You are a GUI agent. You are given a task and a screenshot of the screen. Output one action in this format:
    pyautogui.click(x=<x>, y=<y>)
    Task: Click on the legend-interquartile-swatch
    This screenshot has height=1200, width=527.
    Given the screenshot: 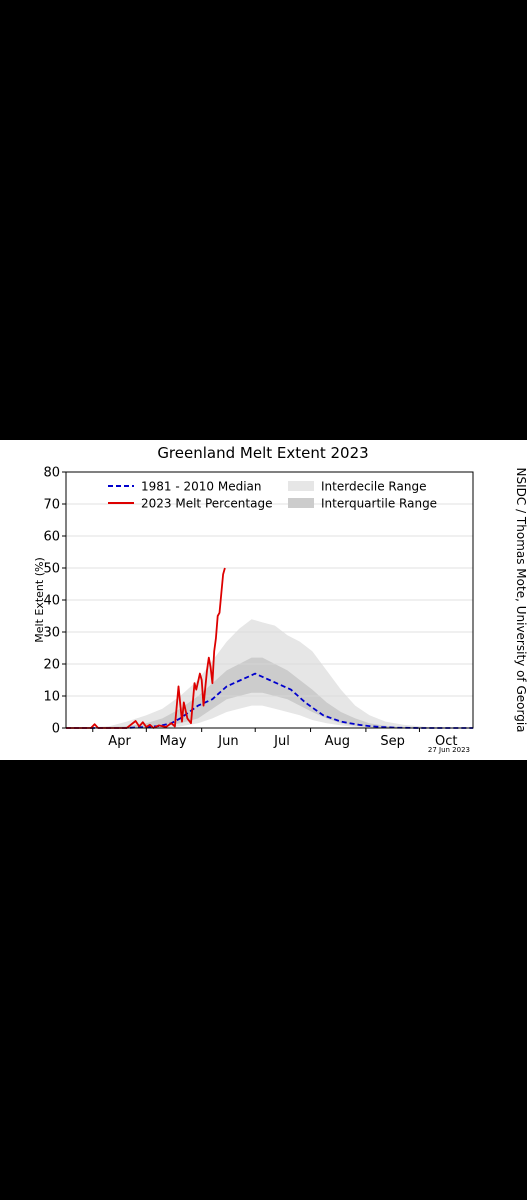 What is the action you would take?
    pyautogui.click(x=301, y=503)
    